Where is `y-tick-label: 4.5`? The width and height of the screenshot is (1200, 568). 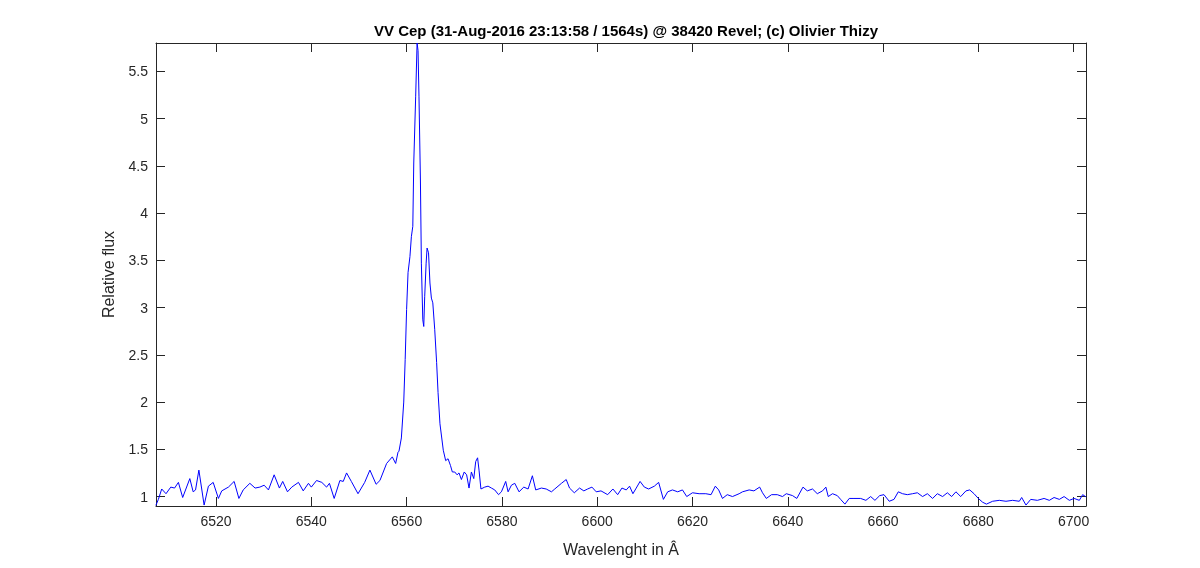
y-tick-label: 4.5 is located at coordinates (138, 165).